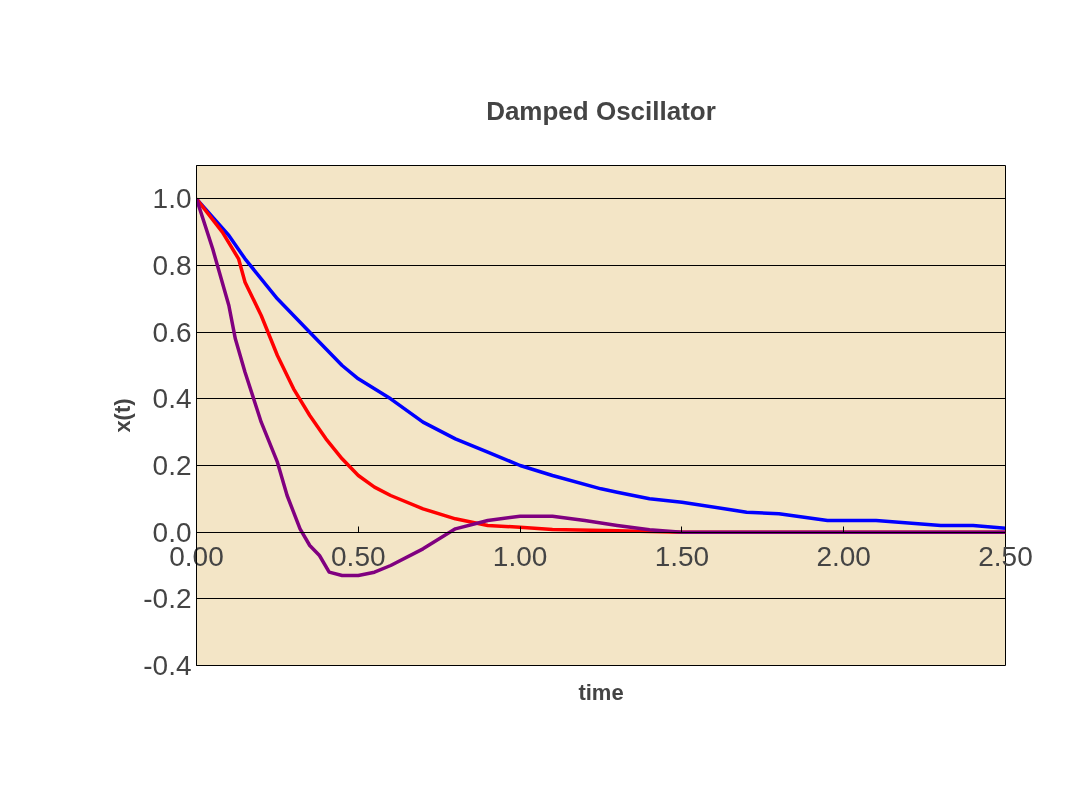 The height and width of the screenshot is (789, 1070). Describe the element at coordinates (843, 556) in the screenshot. I see `x-tick-label: 2.00` at that location.